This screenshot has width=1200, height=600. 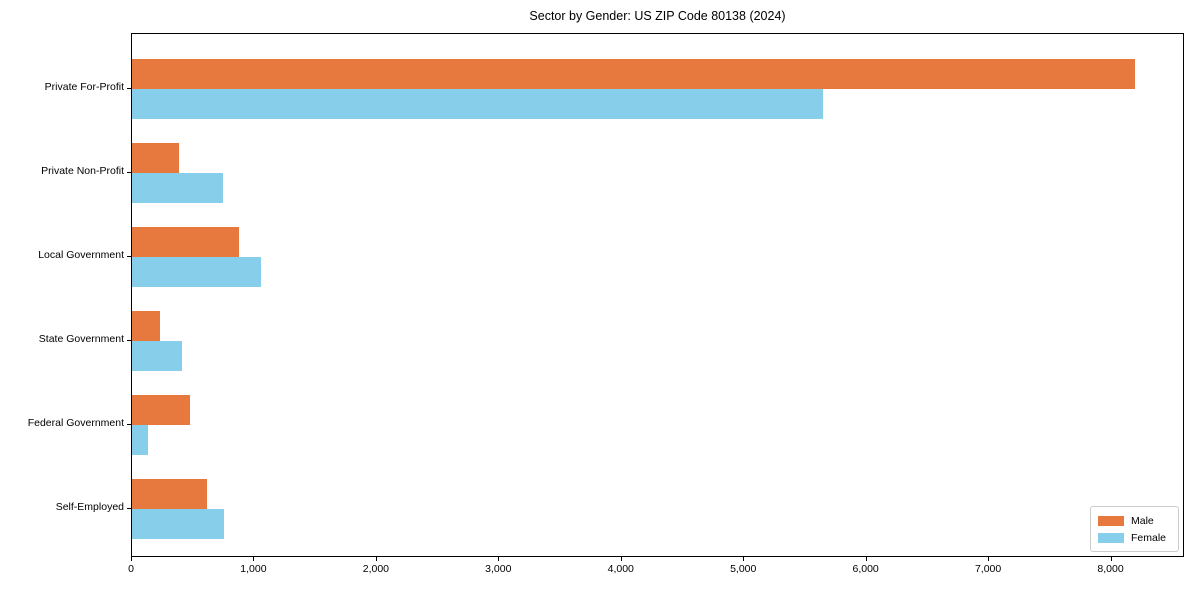 I want to click on legend: Male Female, so click(x=1134, y=529).